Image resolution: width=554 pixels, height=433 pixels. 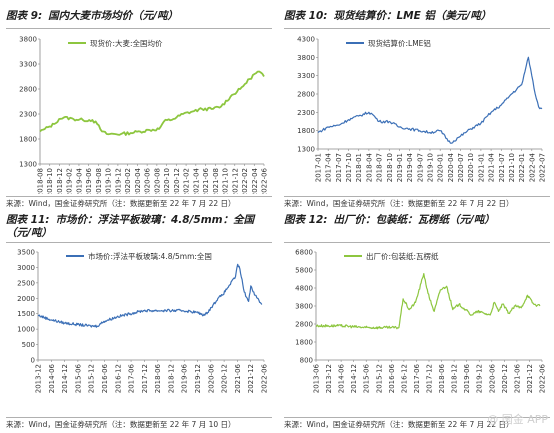 What do you see at coordinates (339, 167) in the screenshot?
I see `x-tick-label: 2017-07` at bounding box center [339, 167].